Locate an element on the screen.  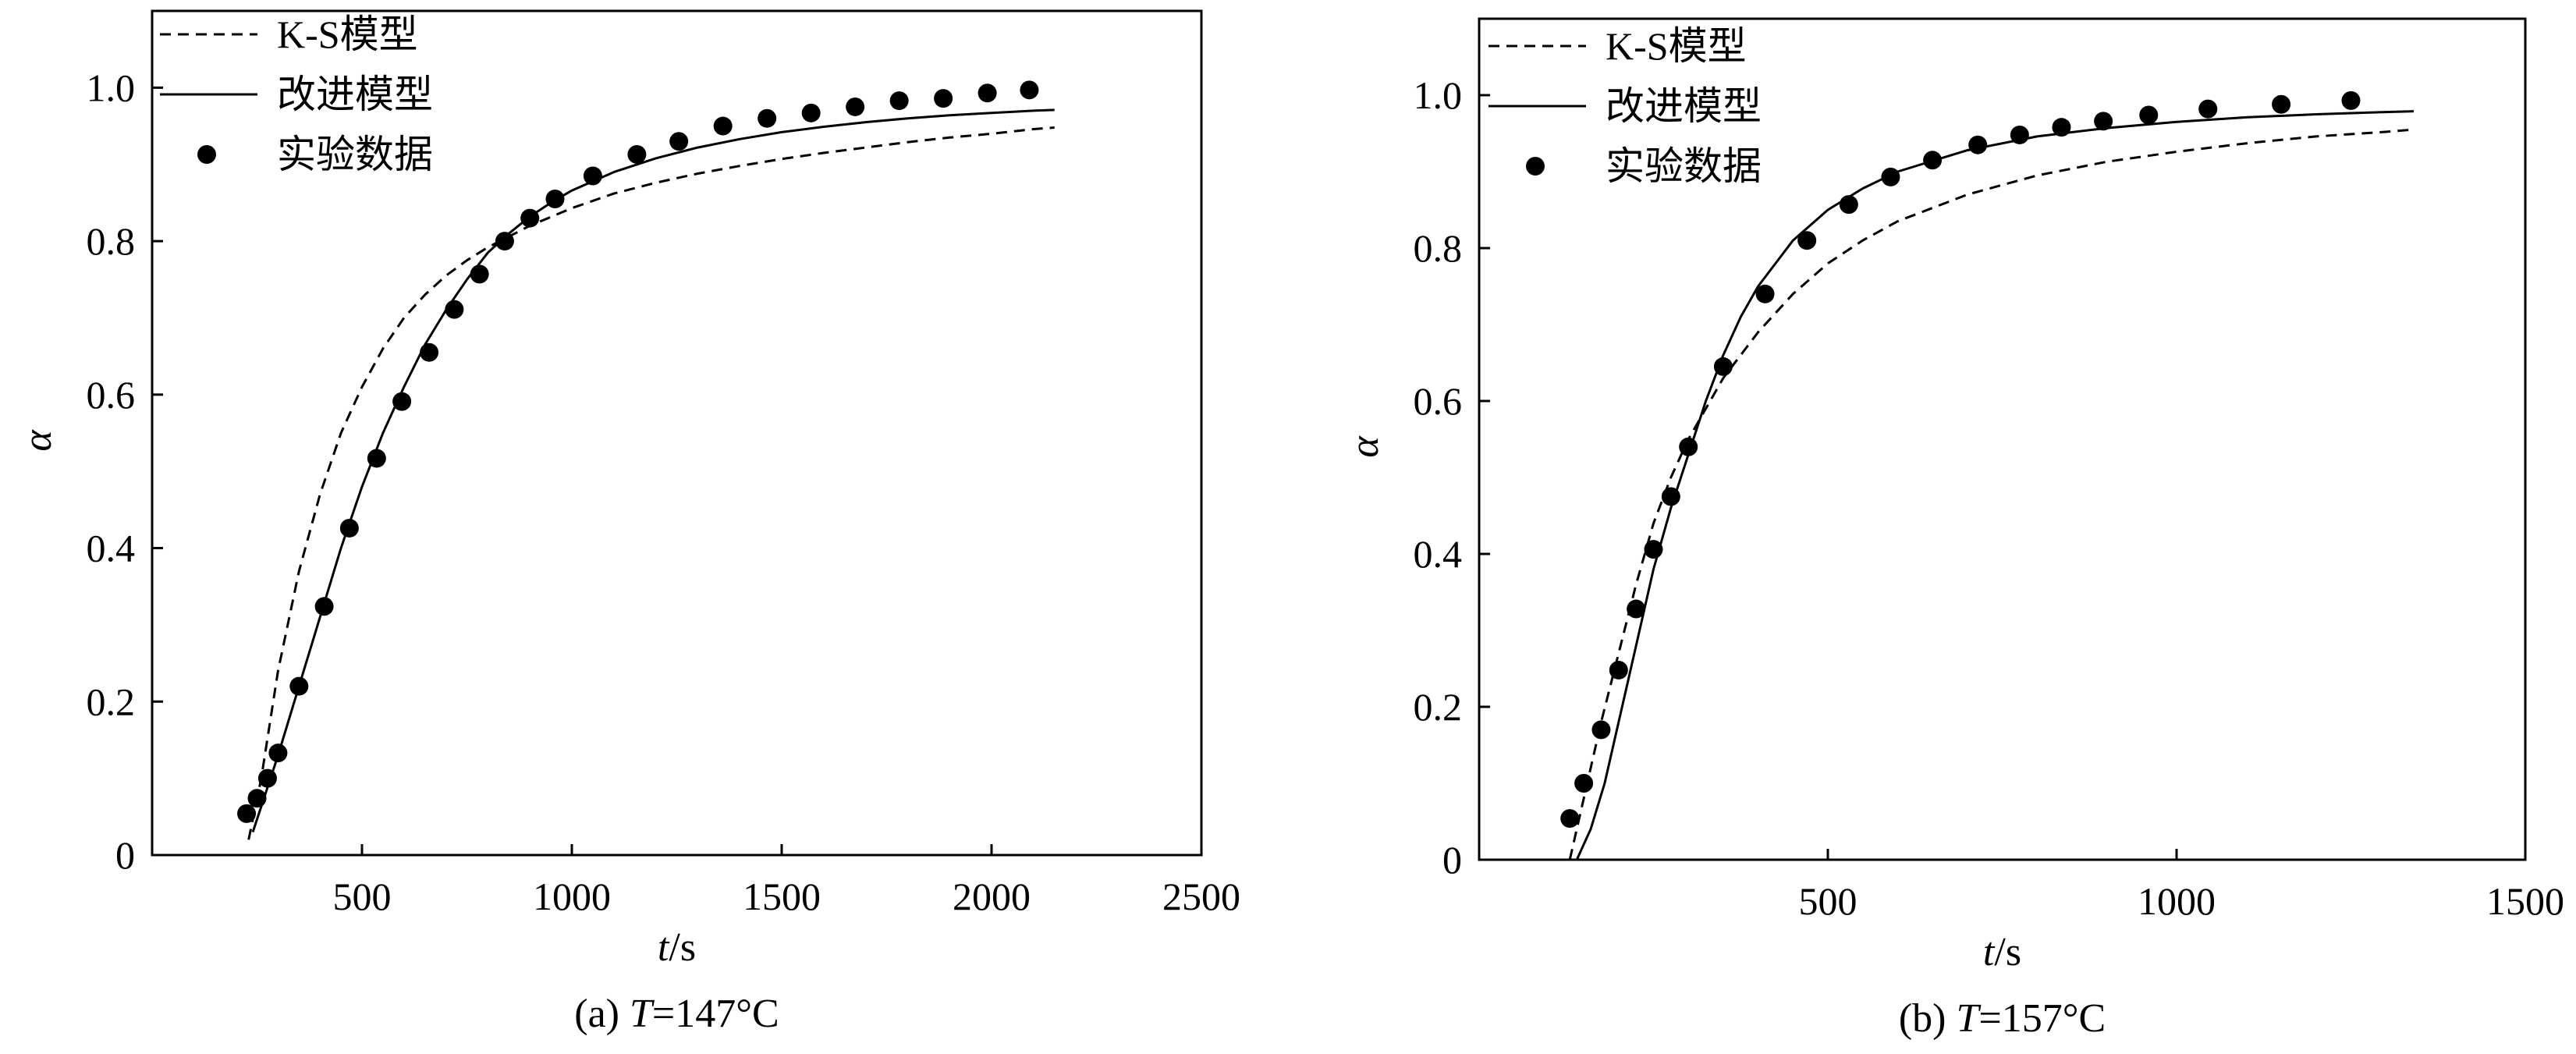
legend-label: K-S模型 is located at coordinates (347, 34).